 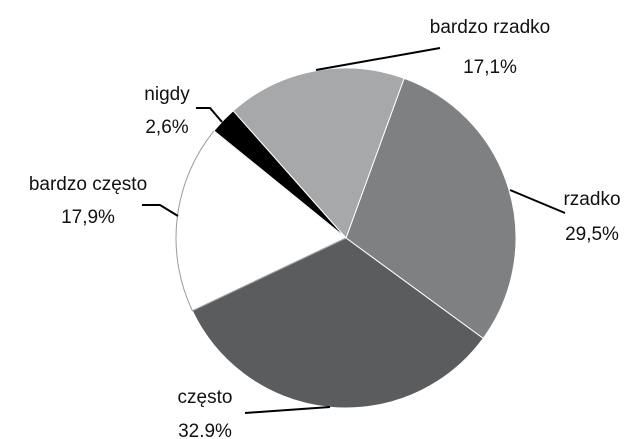 What do you see at coordinates (490, 67) in the screenshot?
I see `value-label: 17,1%` at bounding box center [490, 67].